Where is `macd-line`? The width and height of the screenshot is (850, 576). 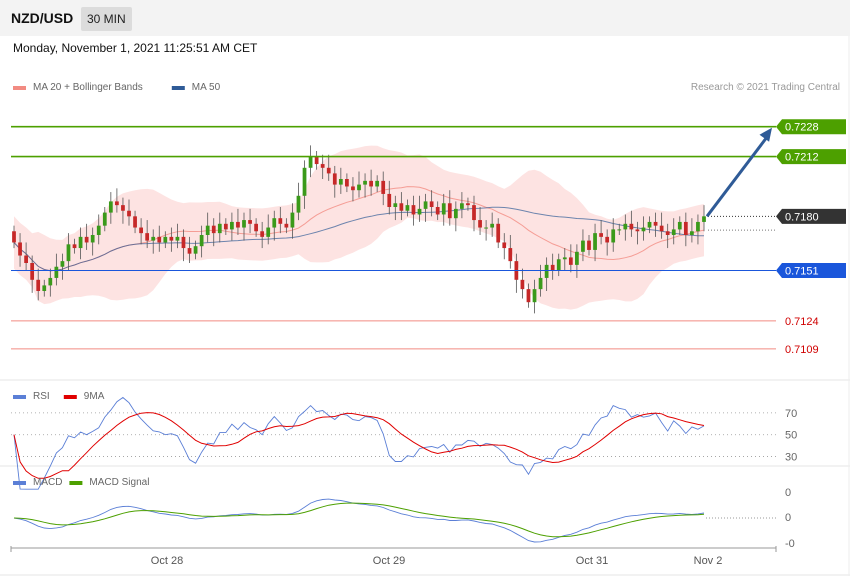 macd-line is located at coordinates (359, 520).